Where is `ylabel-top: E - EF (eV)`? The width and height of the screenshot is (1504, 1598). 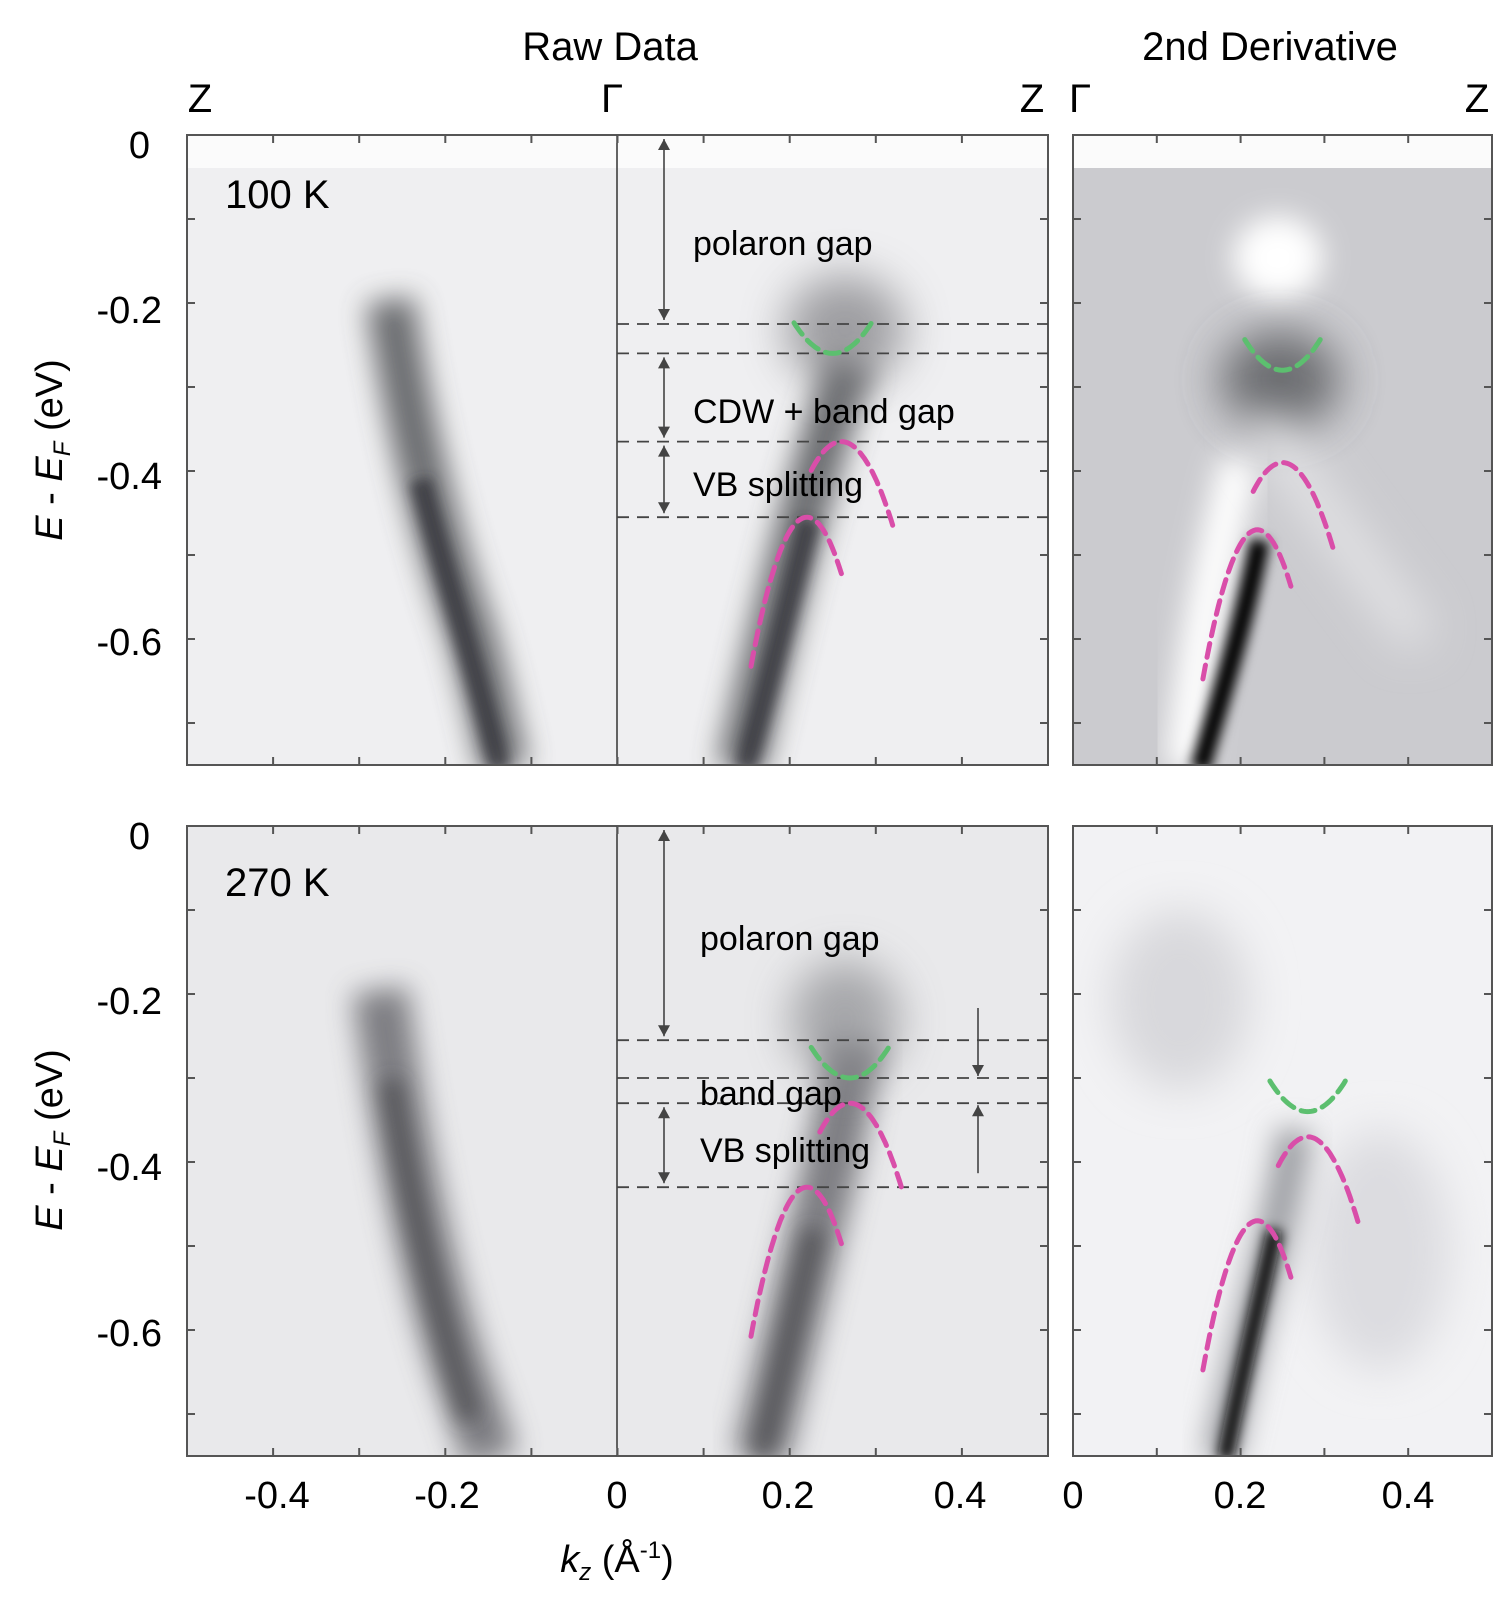
ylabel-top: E - EF (eV) is located at coordinates (52, 450).